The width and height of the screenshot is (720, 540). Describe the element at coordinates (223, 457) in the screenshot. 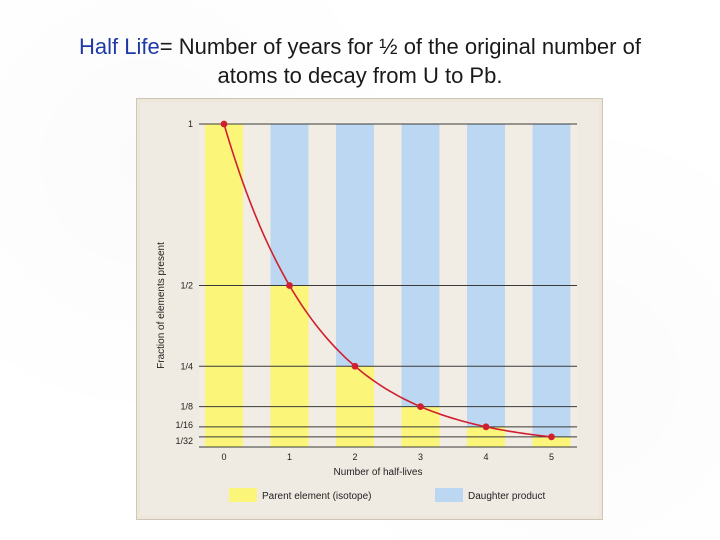

I see `x-tick-label-0: 0` at that location.